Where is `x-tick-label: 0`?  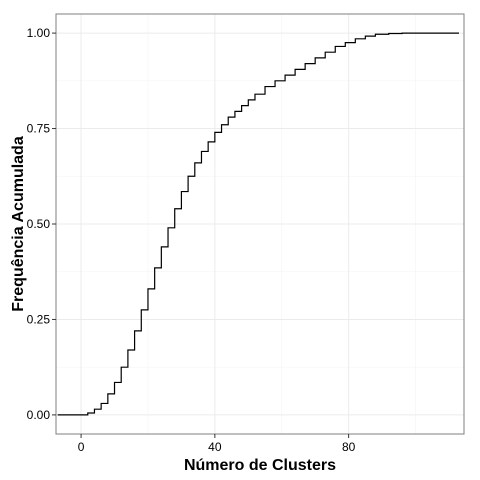
x-tick-label: 0 is located at coordinates (81, 447).